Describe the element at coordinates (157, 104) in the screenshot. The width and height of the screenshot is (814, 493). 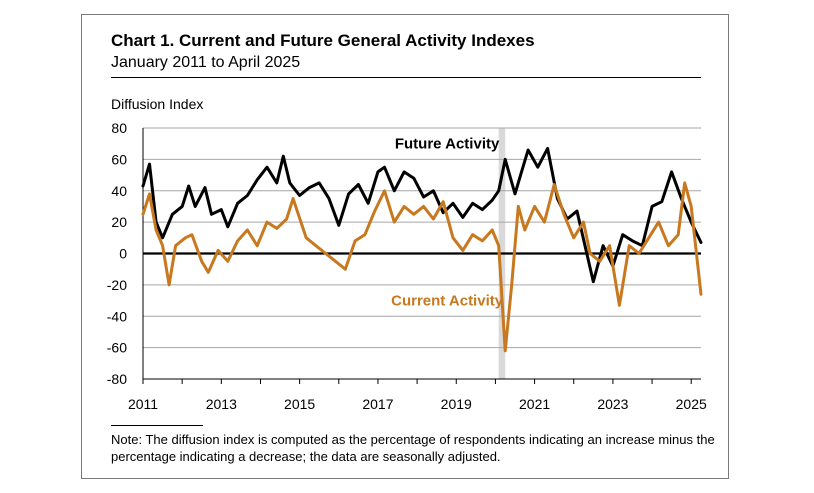
I see `y-axis-label: Diffusion Index` at that location.